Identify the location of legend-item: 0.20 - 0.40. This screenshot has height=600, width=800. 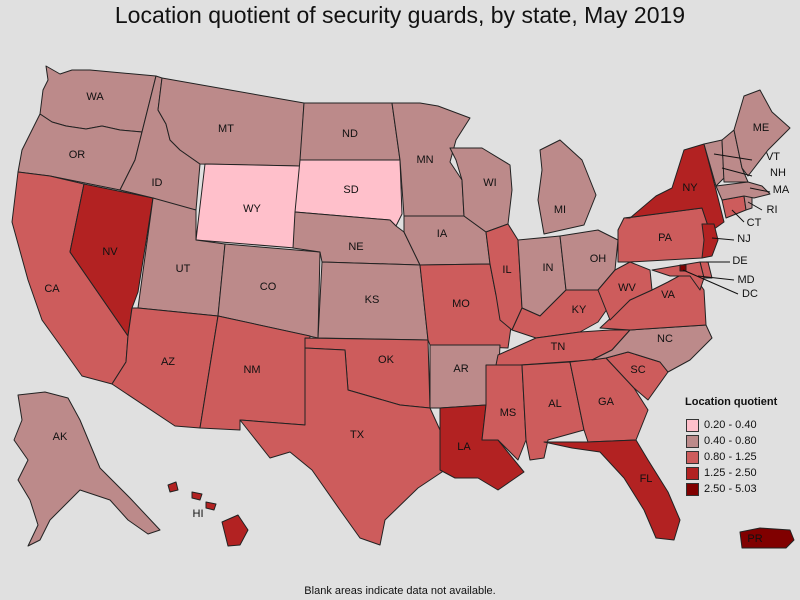
(742, 425).